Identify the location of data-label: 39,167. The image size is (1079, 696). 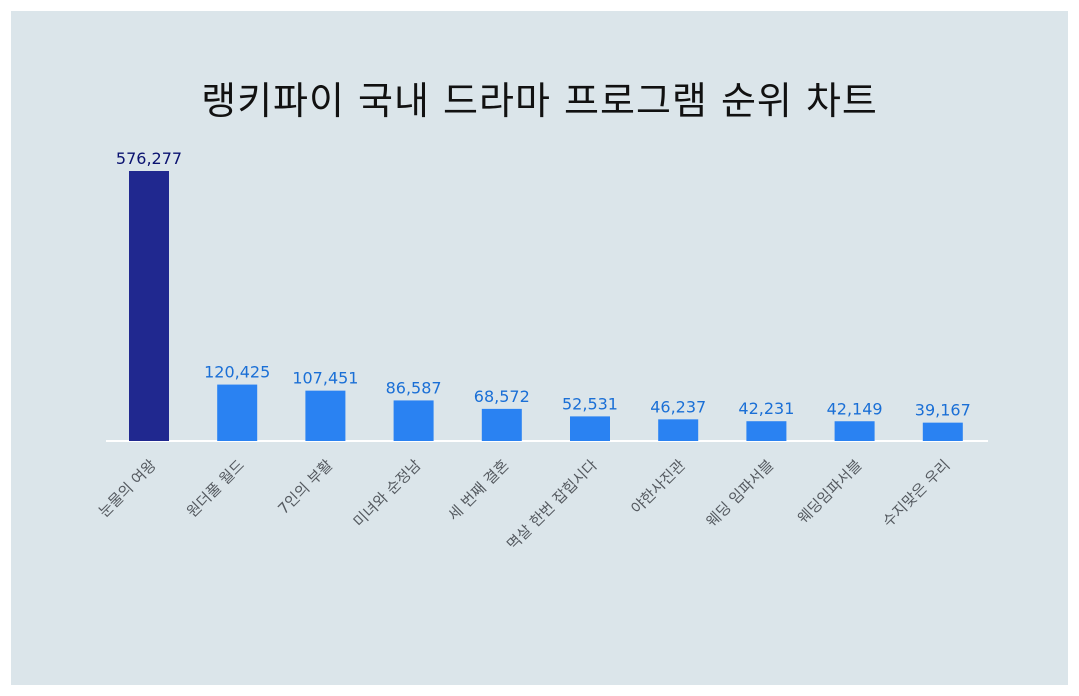
(943, 410).